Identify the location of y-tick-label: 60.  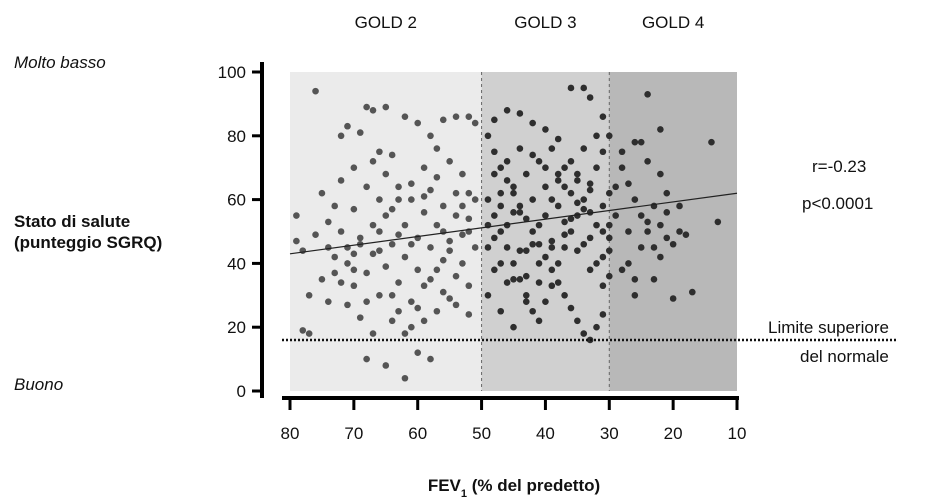
(236, 200).